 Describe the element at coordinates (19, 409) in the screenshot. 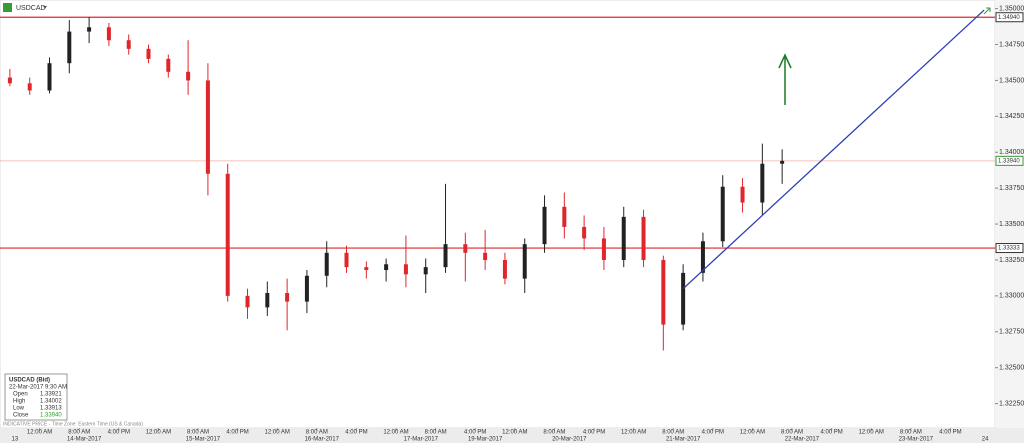

I see `info-label: Low` at that location.